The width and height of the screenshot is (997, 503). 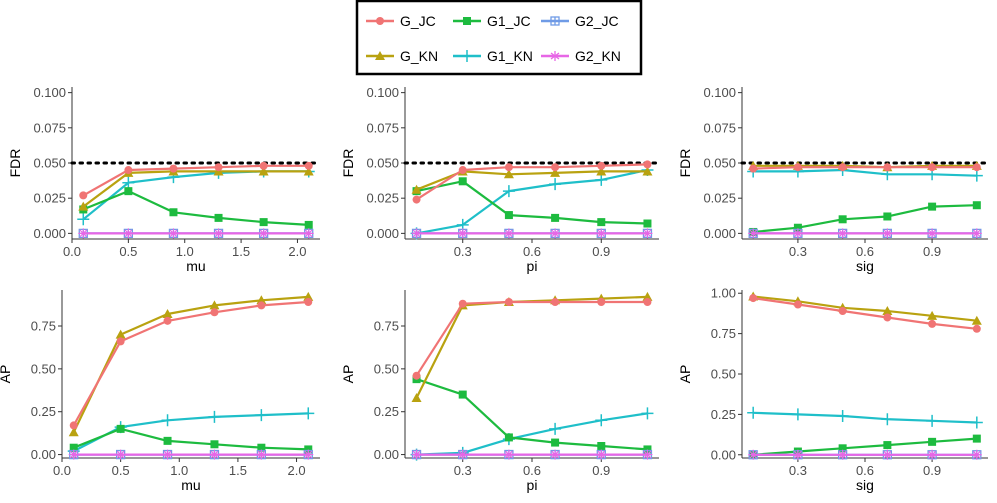 I want to click on line-g1-kn, so click(x=191, y=432).